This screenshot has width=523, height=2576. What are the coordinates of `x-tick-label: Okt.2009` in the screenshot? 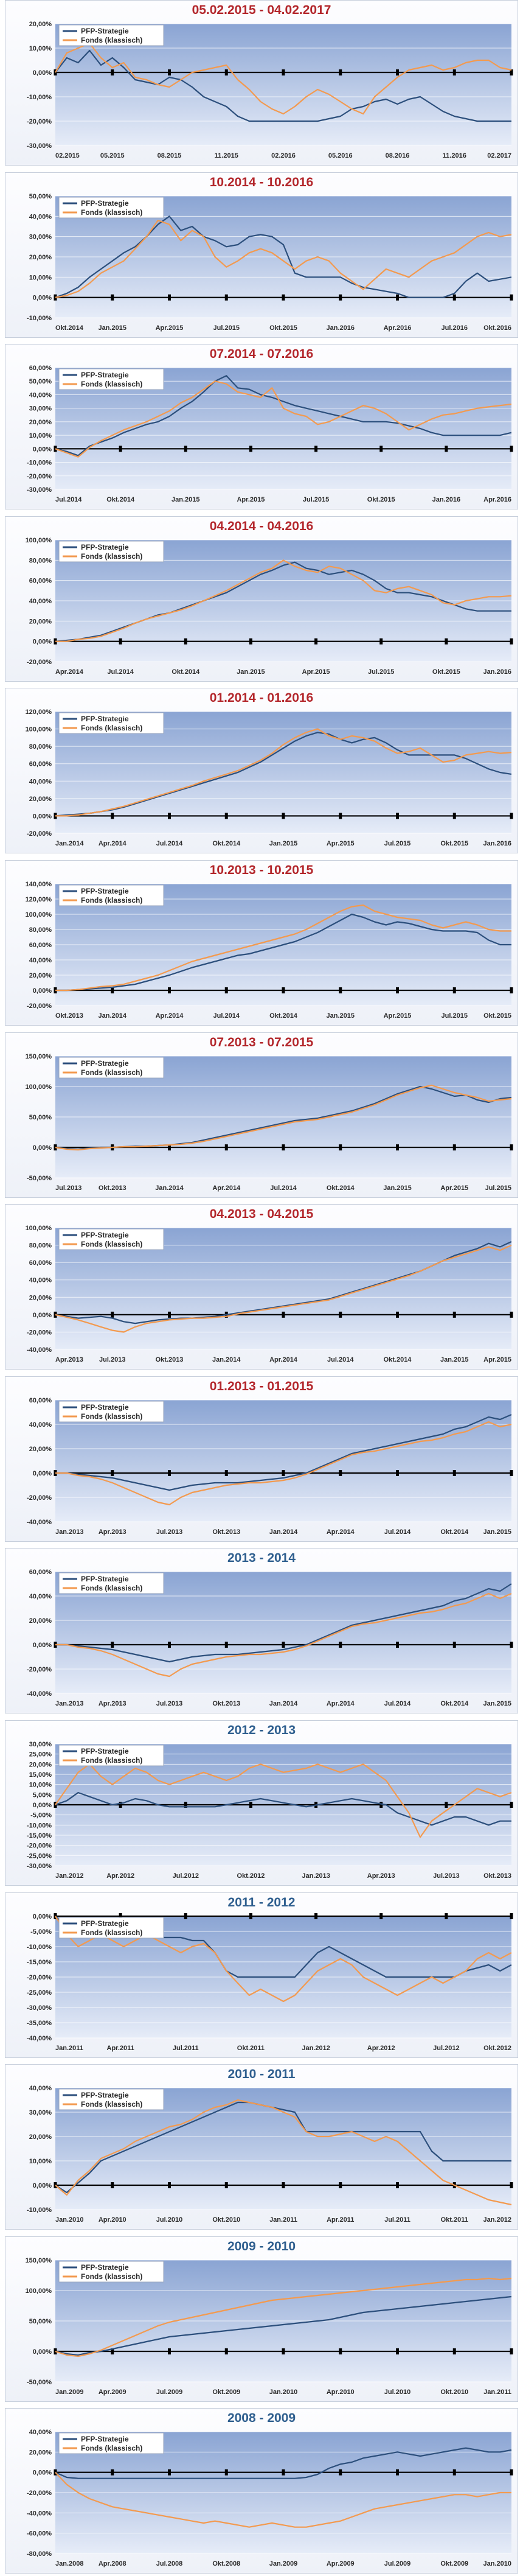 It's located at (226, 2392).